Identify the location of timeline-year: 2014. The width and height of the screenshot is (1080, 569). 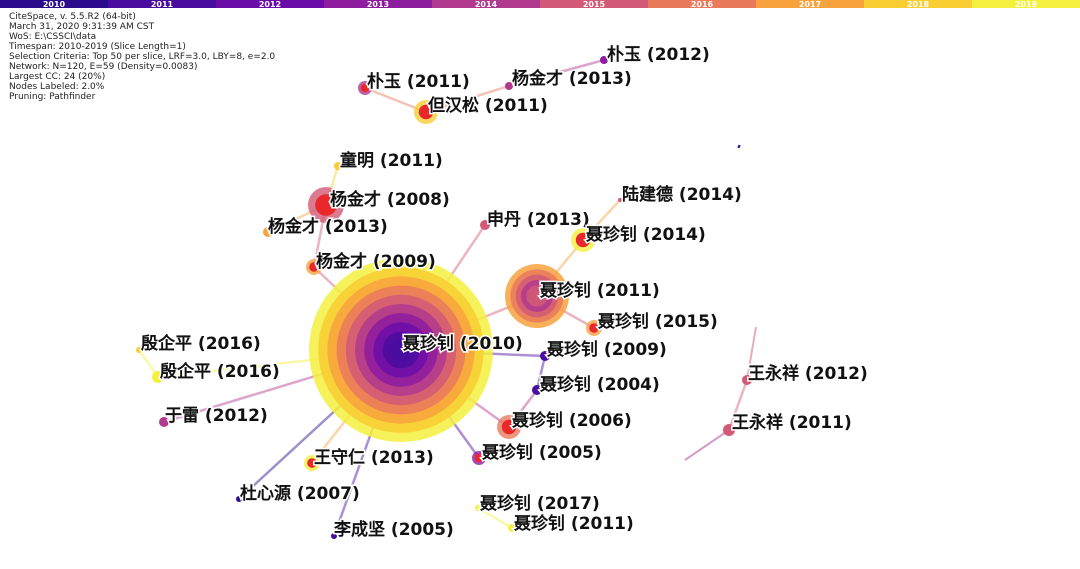
(486, 4).